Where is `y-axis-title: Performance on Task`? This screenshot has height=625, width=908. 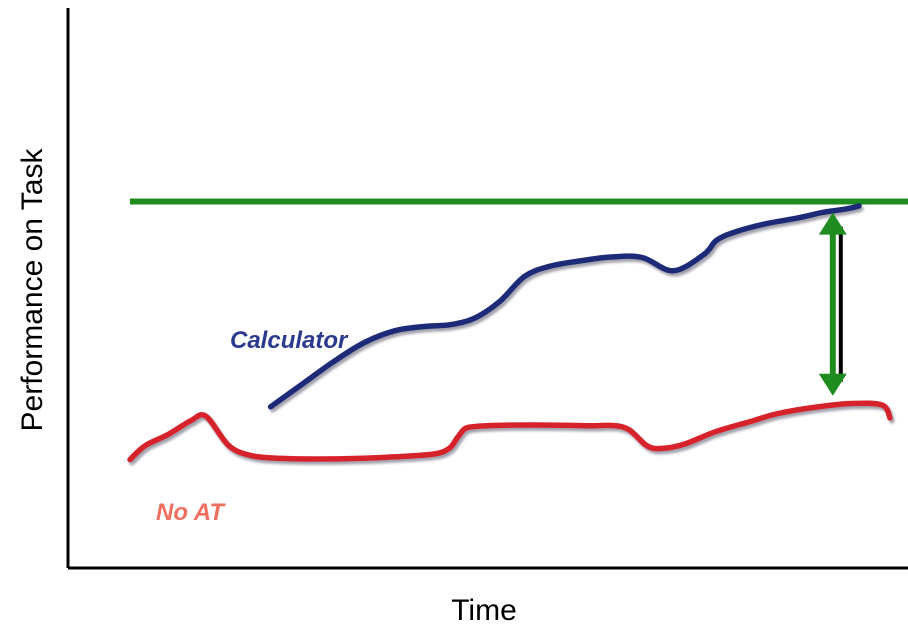 y-axis-title: Performance on Task is located at coordinates (32, 290).